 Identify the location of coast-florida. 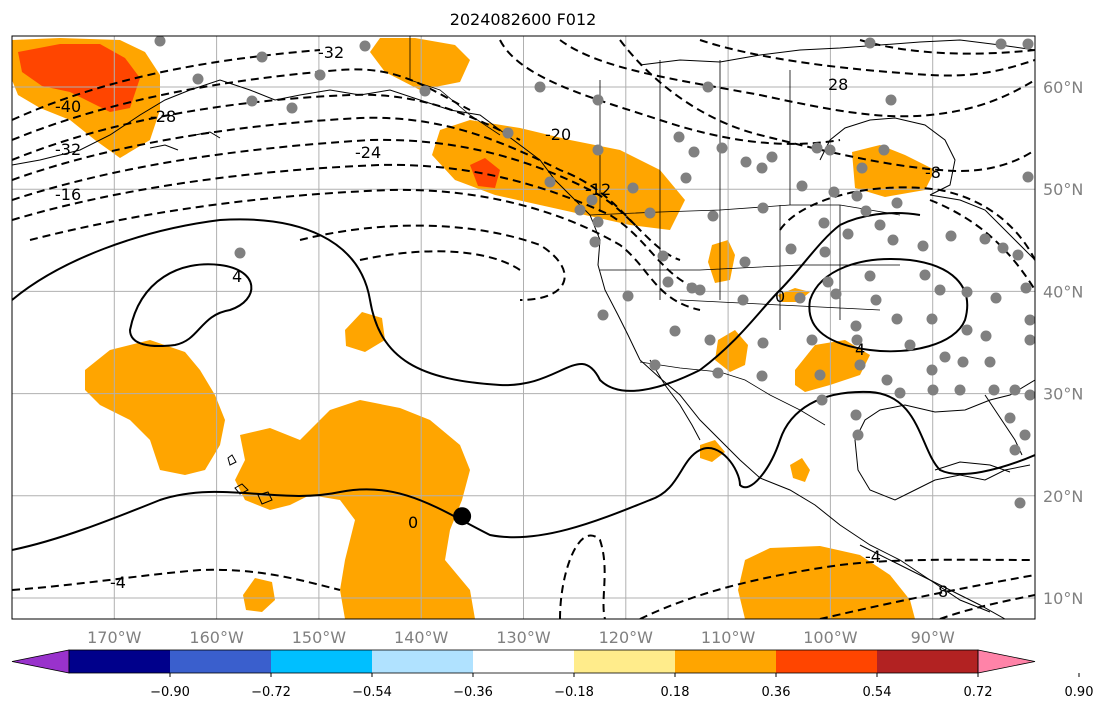
(1003, 425).